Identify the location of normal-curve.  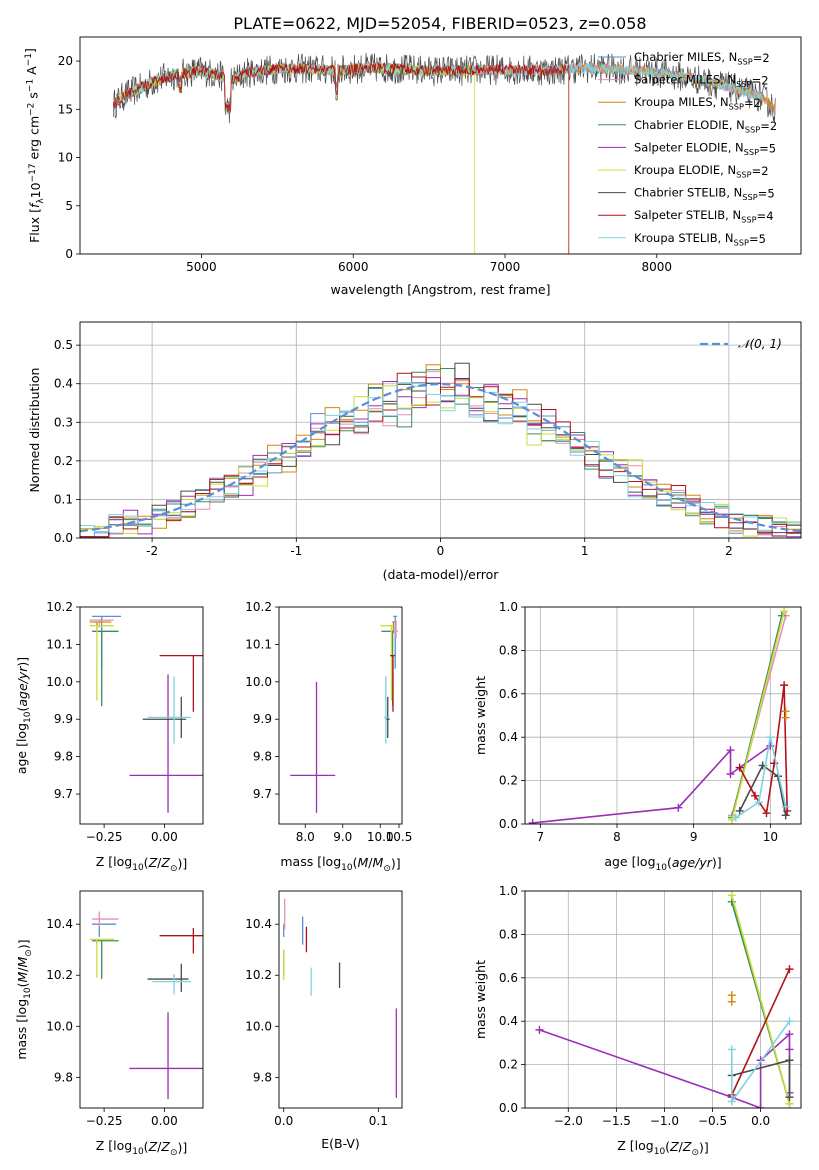
(440, 457).